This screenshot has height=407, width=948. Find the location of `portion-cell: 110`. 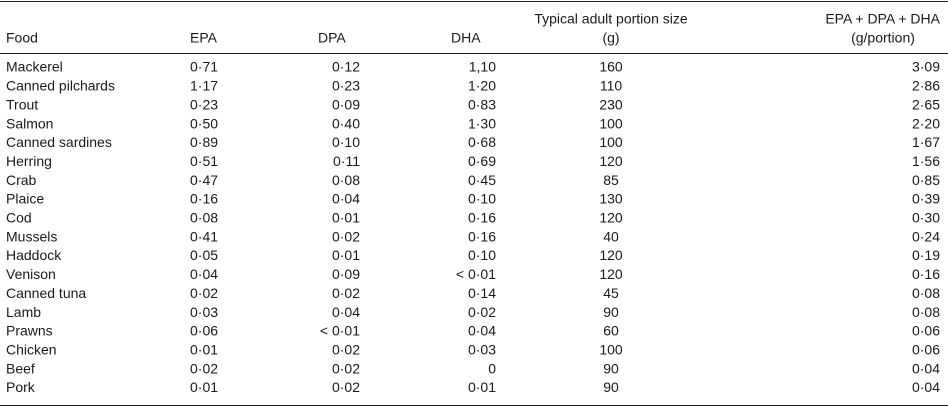

portion-cell: 110 is located at coordinates (611, 86).